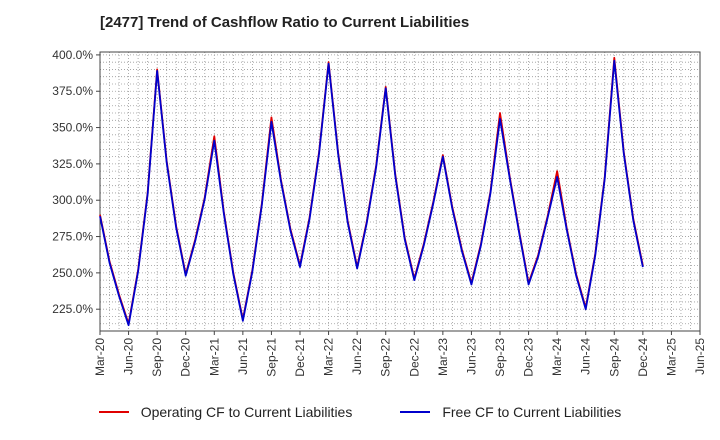  What do you see at coordinates (72, 128) in the screenshot?
I see `y-tick-label: 350.0%` at bounding box center [72, 128].